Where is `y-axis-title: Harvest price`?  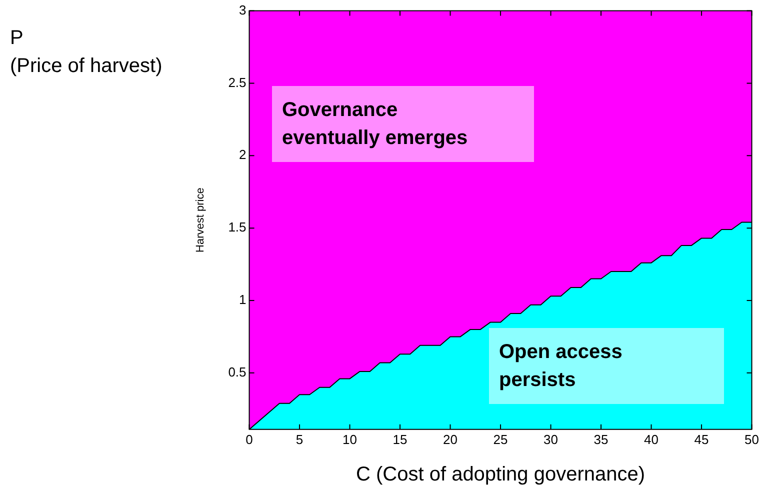
y-axis-title: Harvest price is located at coordinates (200, 220).